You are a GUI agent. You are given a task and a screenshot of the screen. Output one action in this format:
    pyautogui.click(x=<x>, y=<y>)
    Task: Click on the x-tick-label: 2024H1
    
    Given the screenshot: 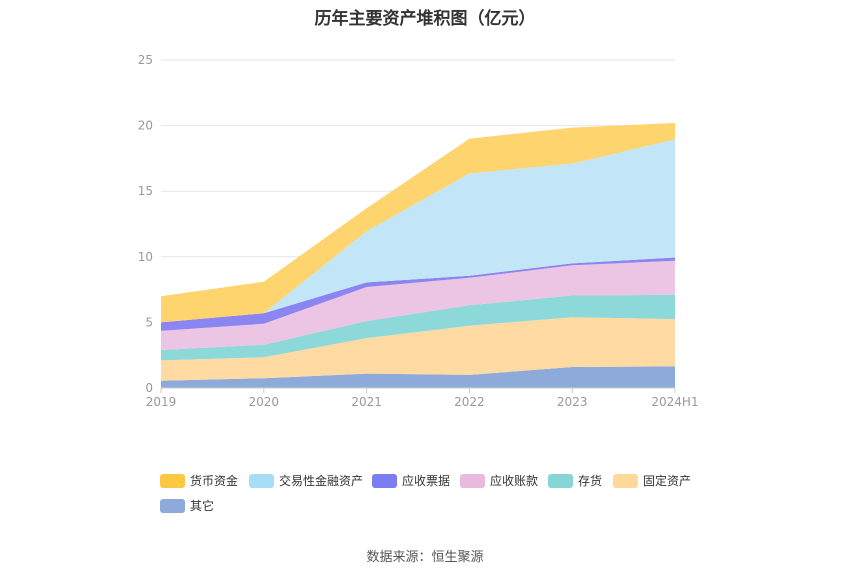 What is the action you would take?
    pyautogui.click(x=674, y=402)
    